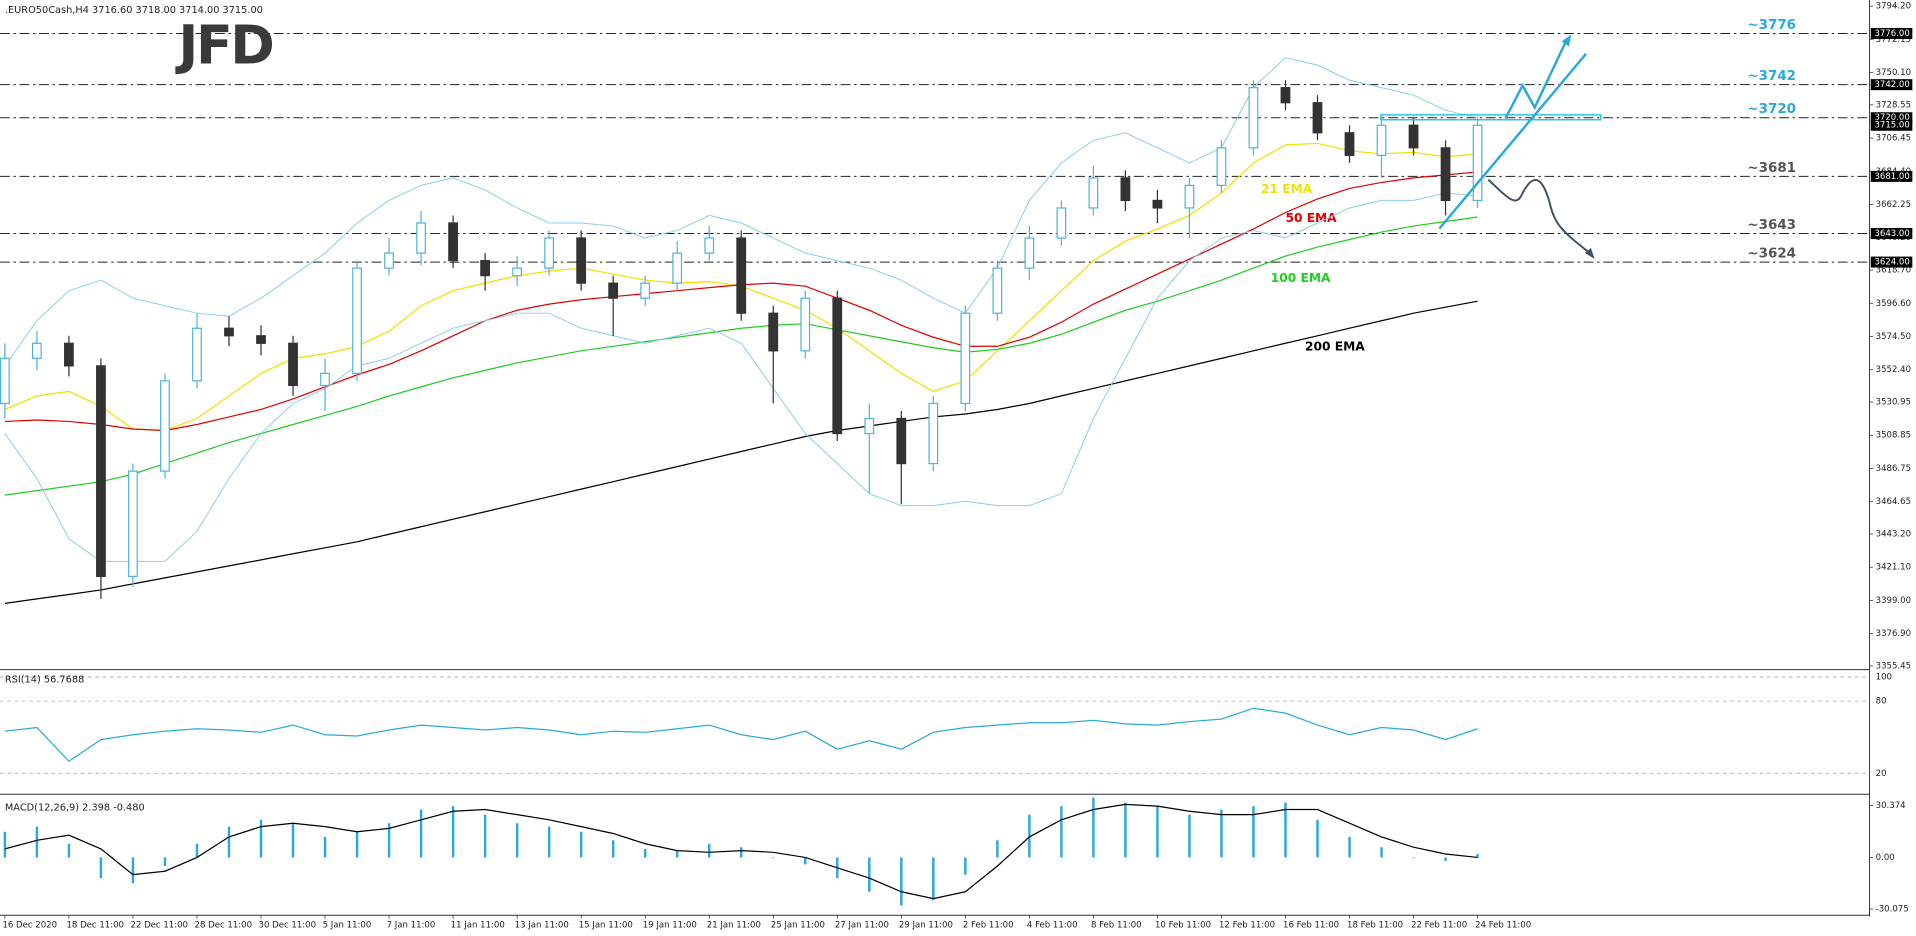 This screenshot has width=1916, height=936. Describe the element at coordinates (347, 926) in the screenshot. I see `x-tick-label: 5 Jan 11:00` at that location.